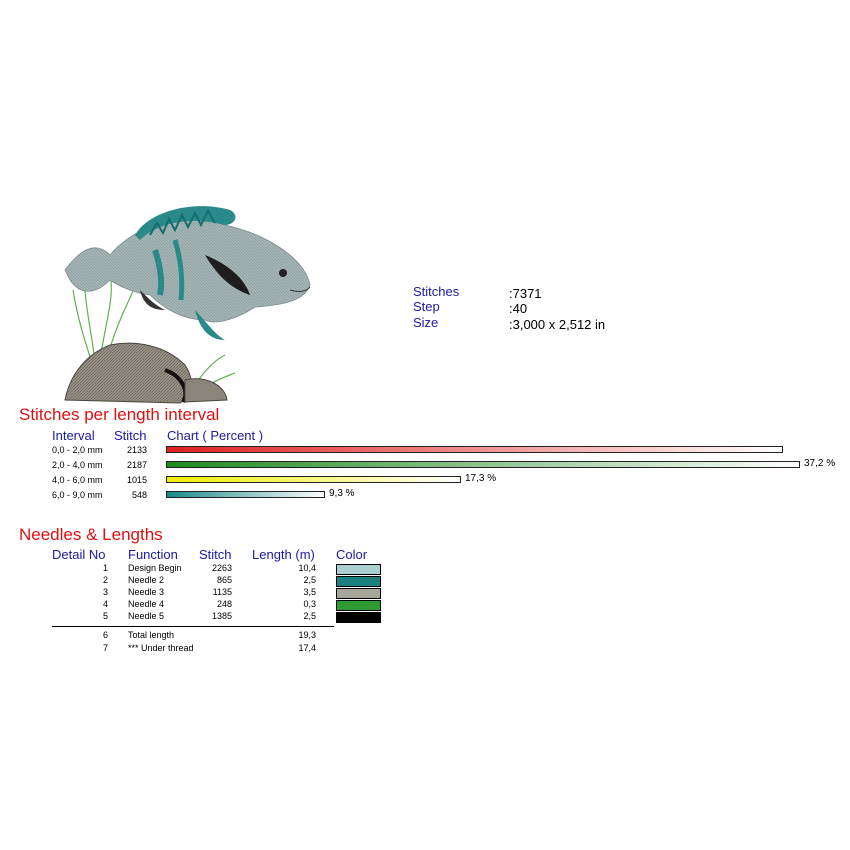 Image resolution: width=850 pixels, height=850 pixels. I want to click on needle-stitch: 1385, so click(221, 616).